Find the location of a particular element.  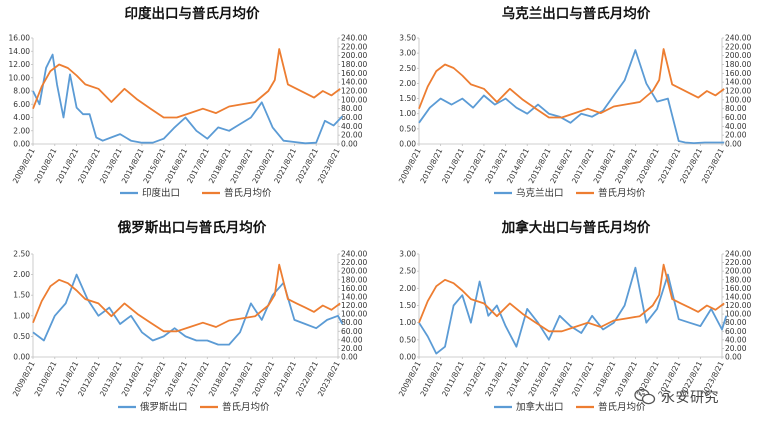

y-left-tick-label: 10.00 is located at coordinates (20, 77).